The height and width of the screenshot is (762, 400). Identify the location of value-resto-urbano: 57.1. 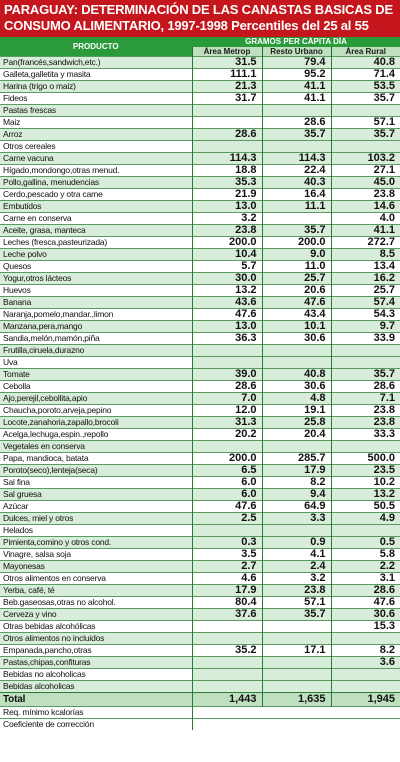
(296, 602).